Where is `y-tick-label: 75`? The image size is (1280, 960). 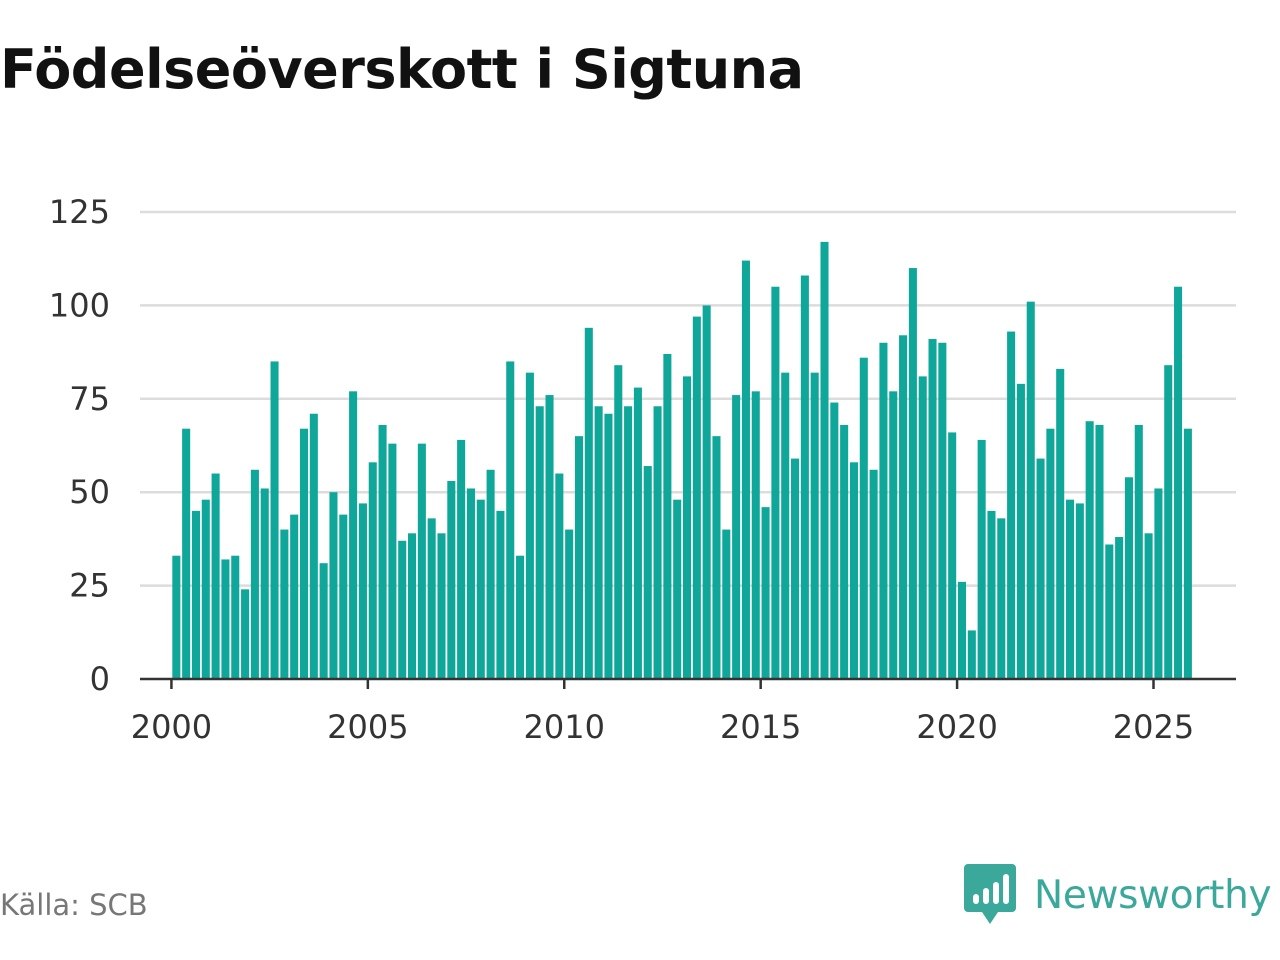
y-tick-label: 75 is located at coordinates (89, 399).